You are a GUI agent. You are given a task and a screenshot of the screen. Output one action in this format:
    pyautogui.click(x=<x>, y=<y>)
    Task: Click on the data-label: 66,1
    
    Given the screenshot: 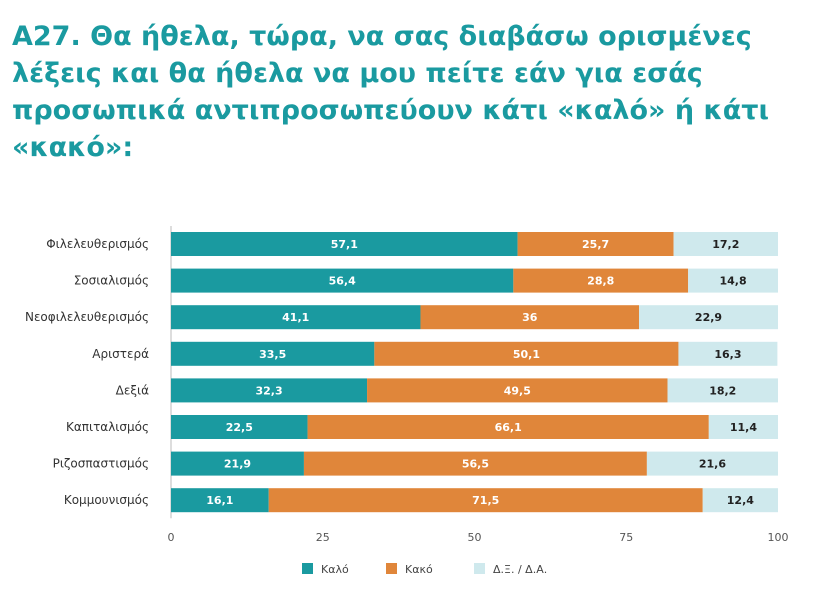 What is the action you would take?
    pyautogui.click(x=508, y=427)
    